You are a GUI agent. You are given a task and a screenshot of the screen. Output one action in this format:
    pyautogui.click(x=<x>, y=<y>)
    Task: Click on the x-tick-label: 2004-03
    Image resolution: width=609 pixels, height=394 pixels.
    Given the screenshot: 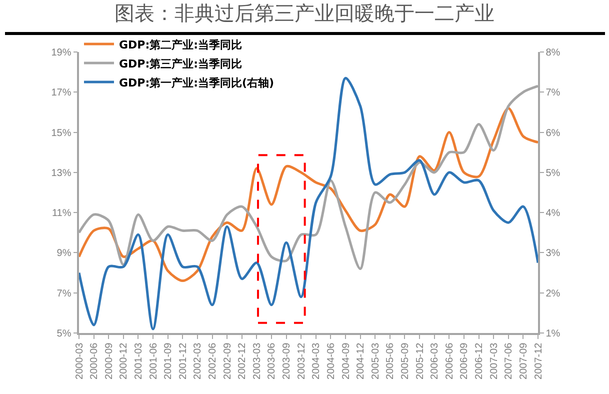 What is the action you would take?
    pyautogui.click(x=316, y=361)
    